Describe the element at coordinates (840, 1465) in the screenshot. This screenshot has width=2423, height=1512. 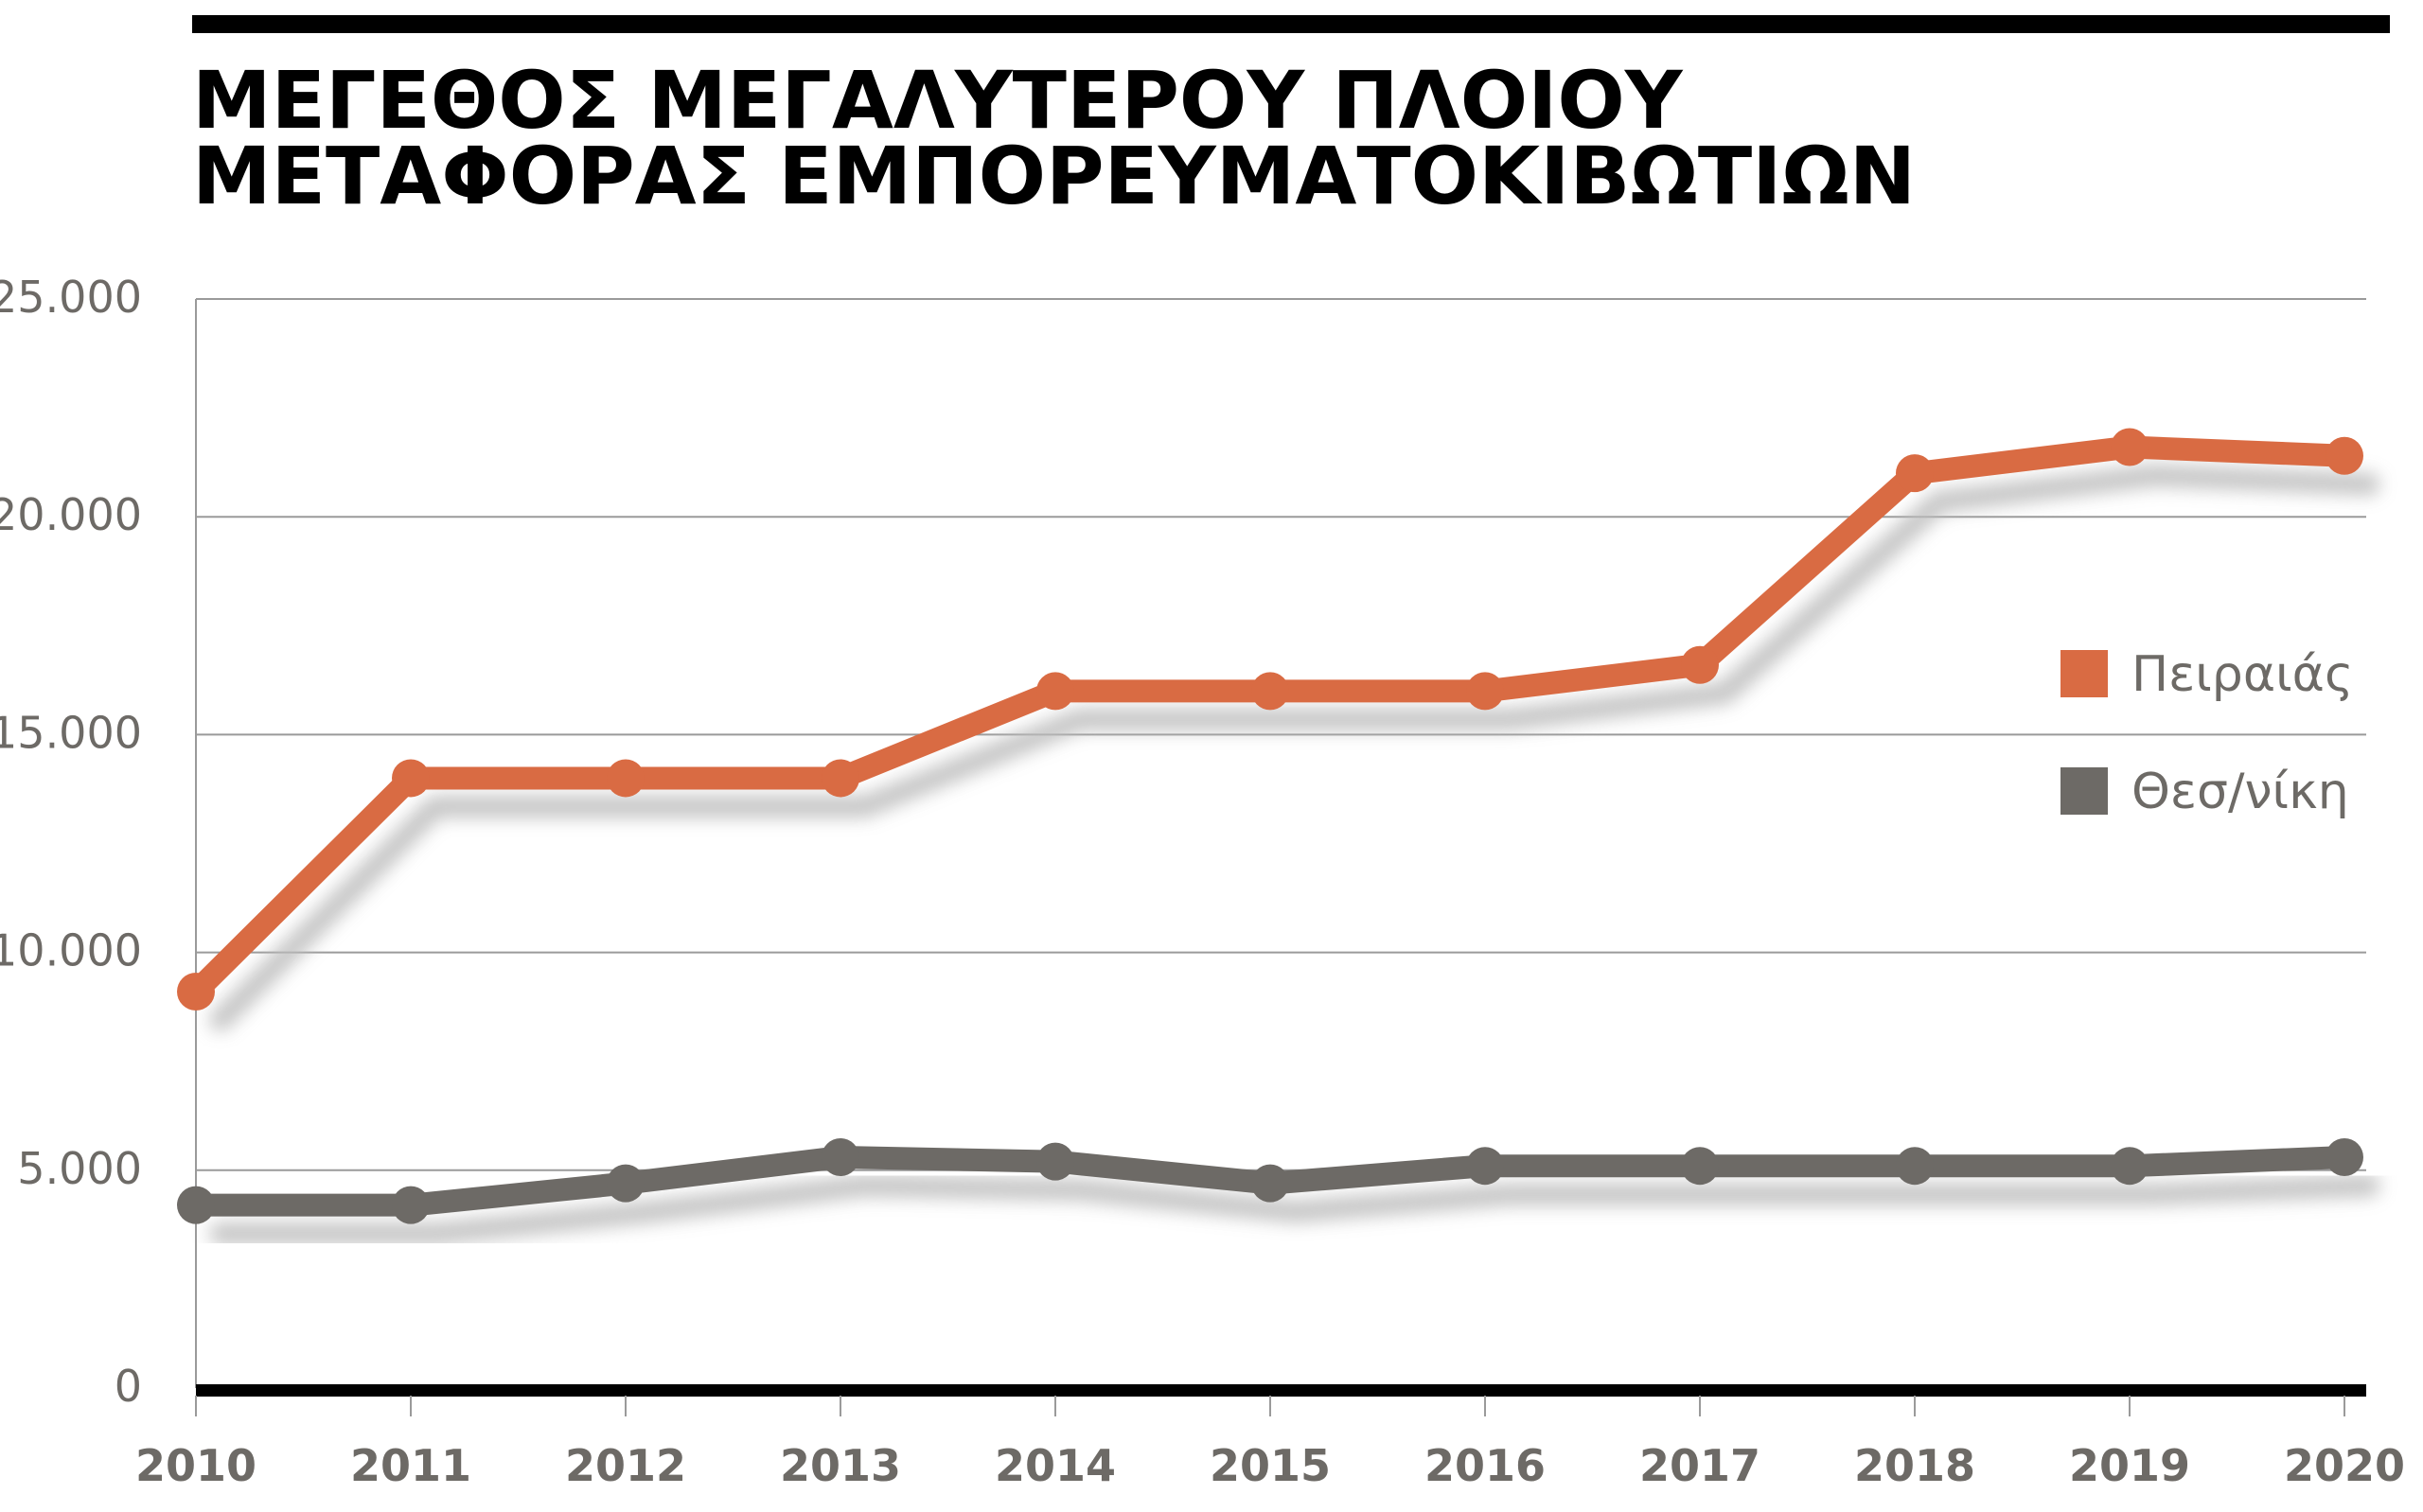
I see `x-tick-label: 2013` at that location.